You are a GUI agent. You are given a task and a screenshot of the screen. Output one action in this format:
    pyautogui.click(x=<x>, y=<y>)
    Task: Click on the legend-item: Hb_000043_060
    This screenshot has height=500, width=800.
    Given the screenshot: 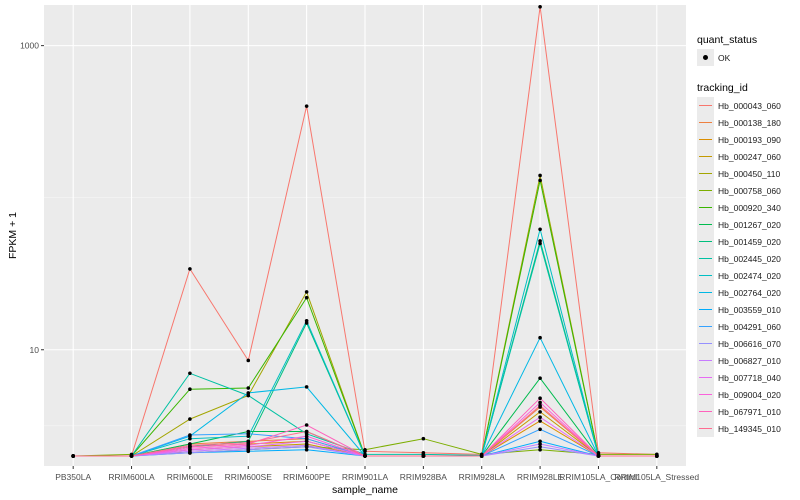 What is the action you would take?
    pyautogui.click(x=739, y=105)
    